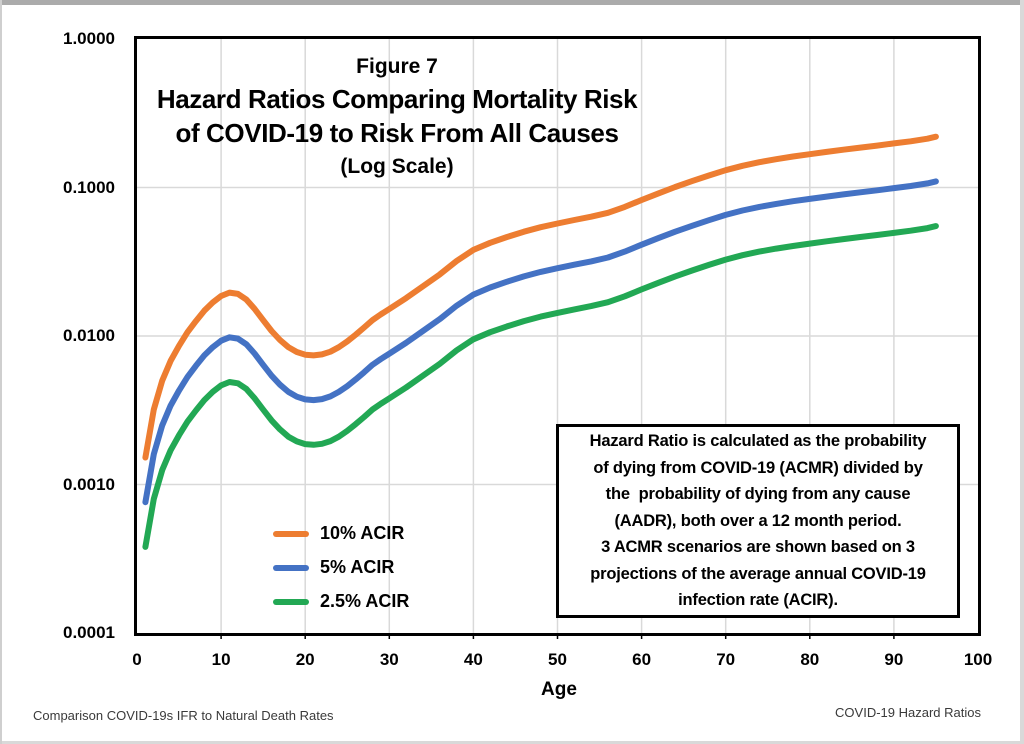 The image size is (1024, 744). I want to click on x-tick-label: 60, so click(642, 659).